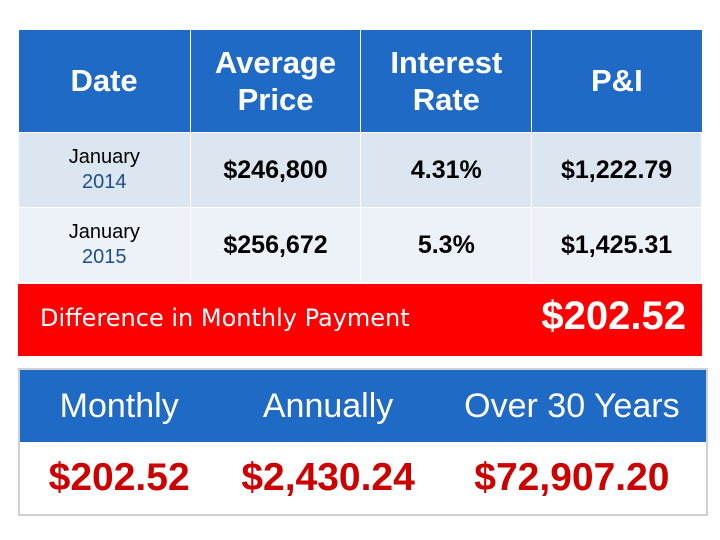  I want to click on difference-label: Difference in Monthly Payment, so click(225, 318).